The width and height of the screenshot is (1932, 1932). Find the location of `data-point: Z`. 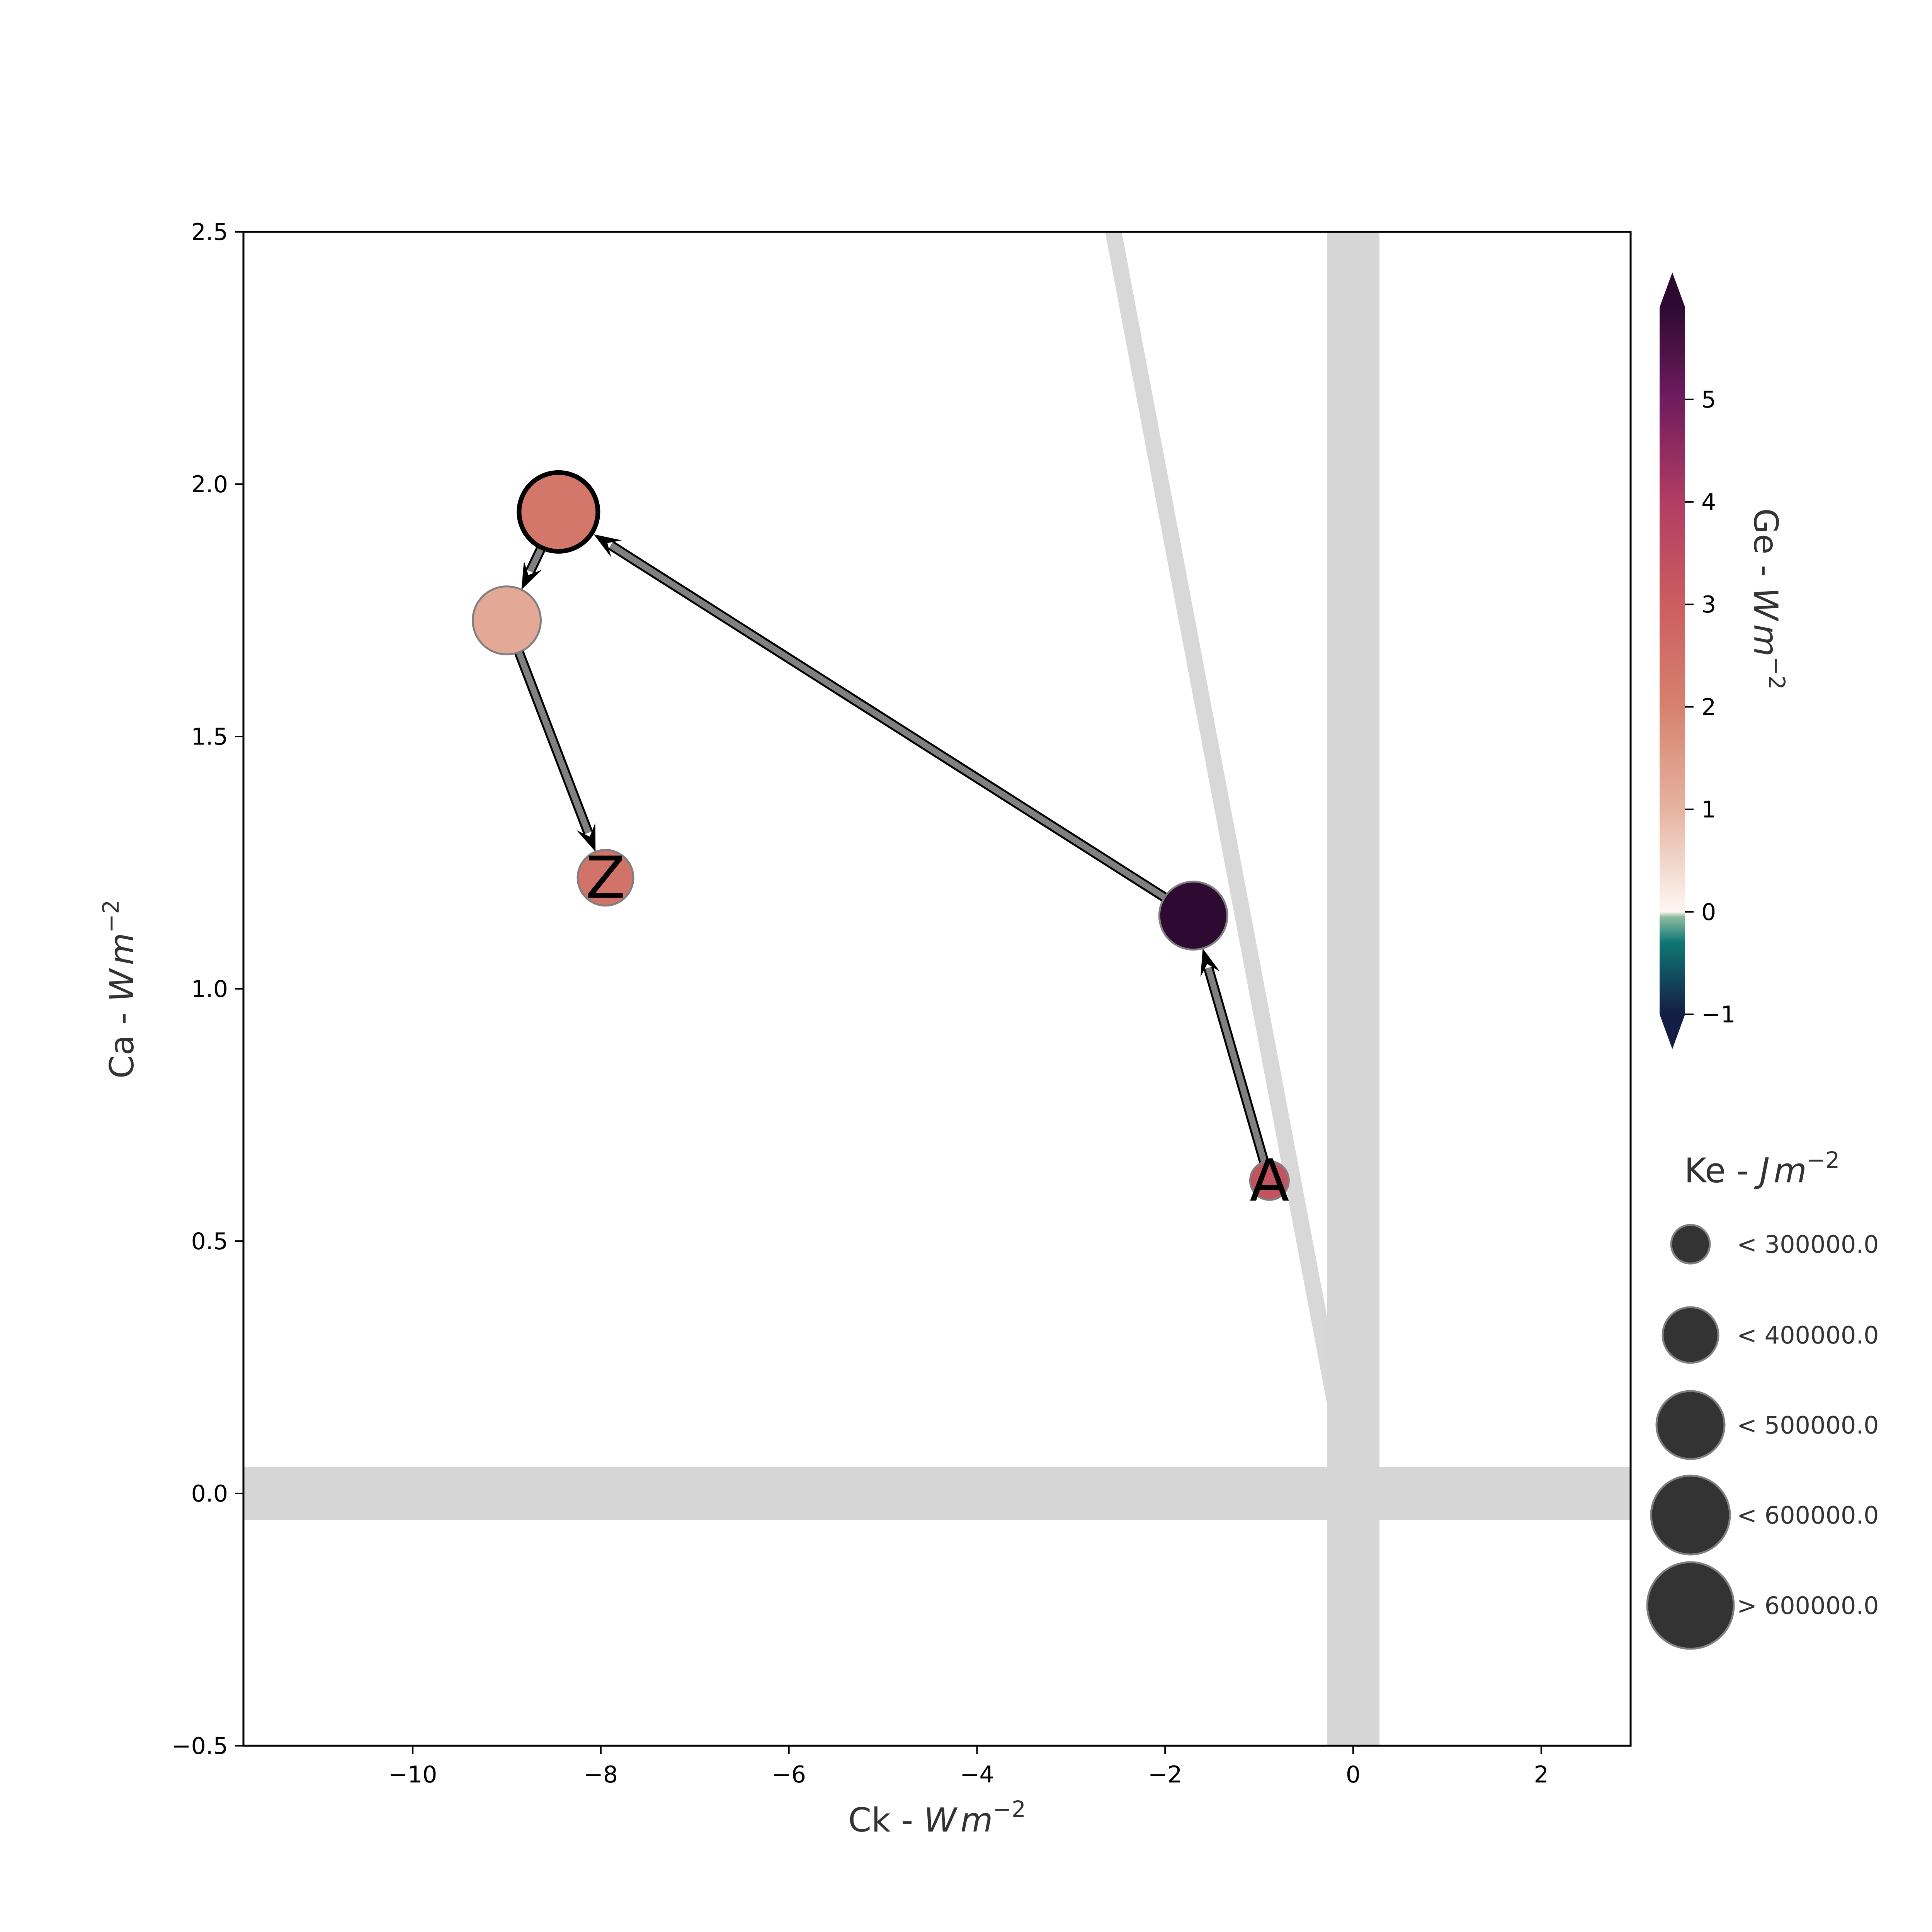

data-point: Z is located at coordinates (606, 878).